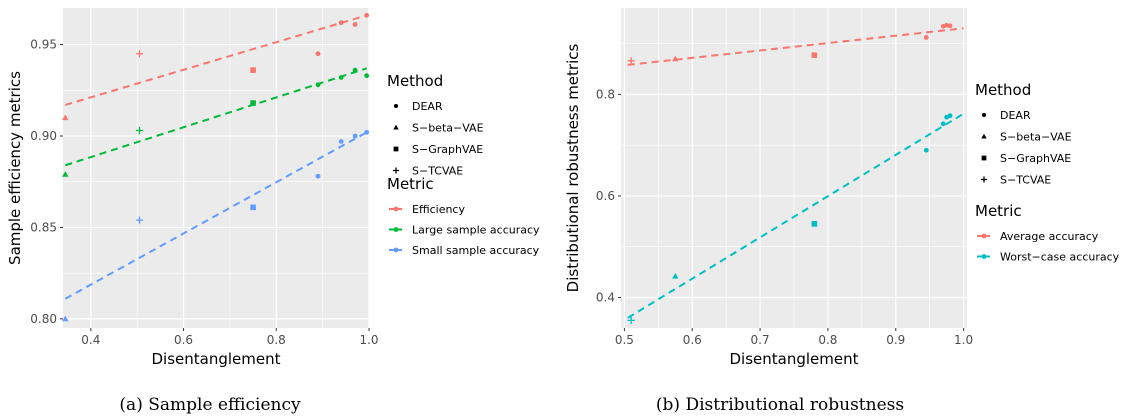 The image size is (1121, 420). I want to click on x-tick-label: 0.4, so click(90, 340).